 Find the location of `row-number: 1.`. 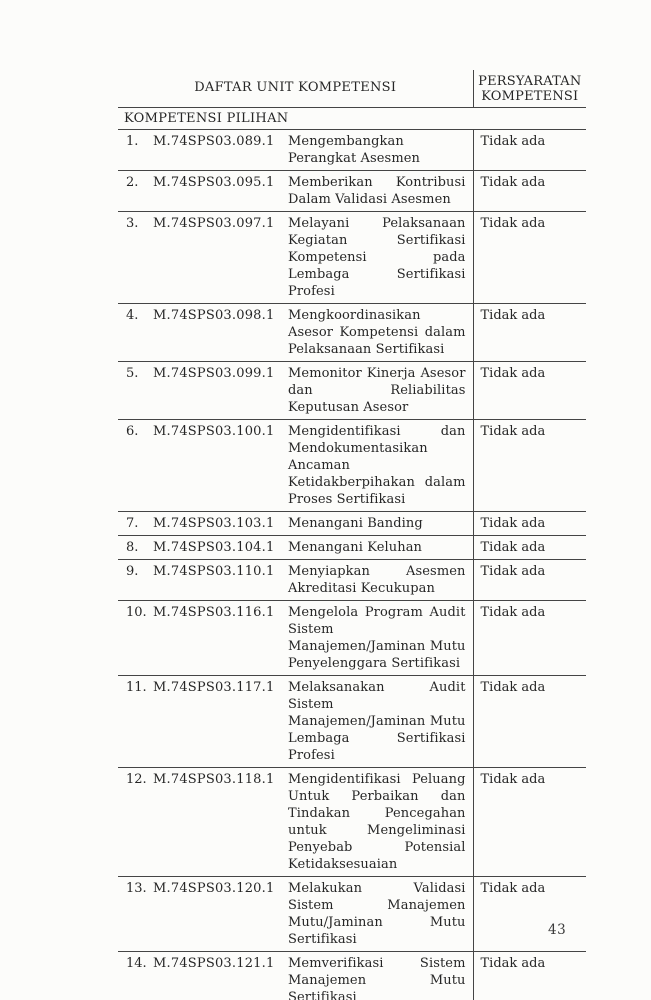

row-number: 1. is located at coordinates (132, 141).